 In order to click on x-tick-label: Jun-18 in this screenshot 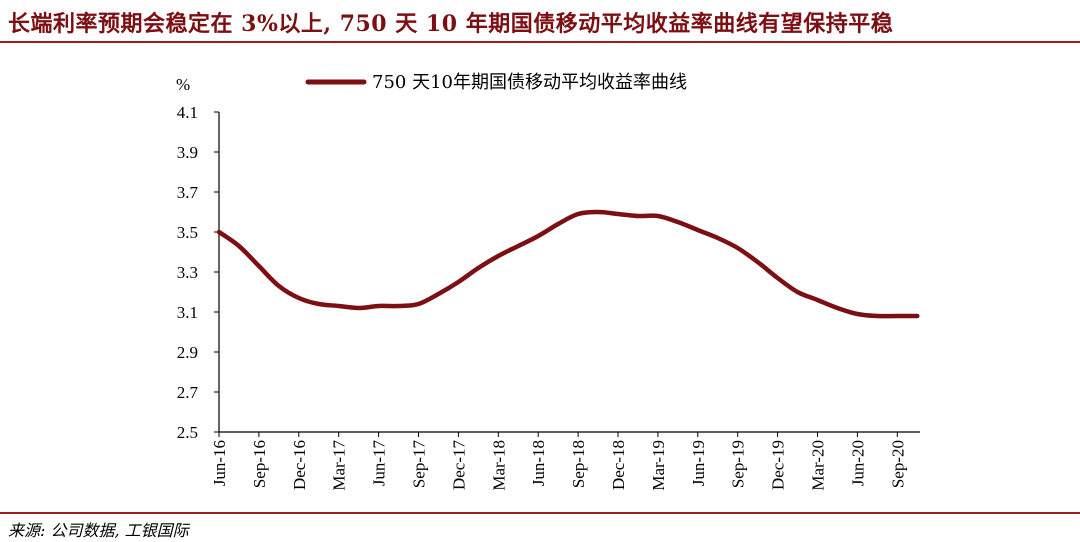, I will do `click(538, 463)`.